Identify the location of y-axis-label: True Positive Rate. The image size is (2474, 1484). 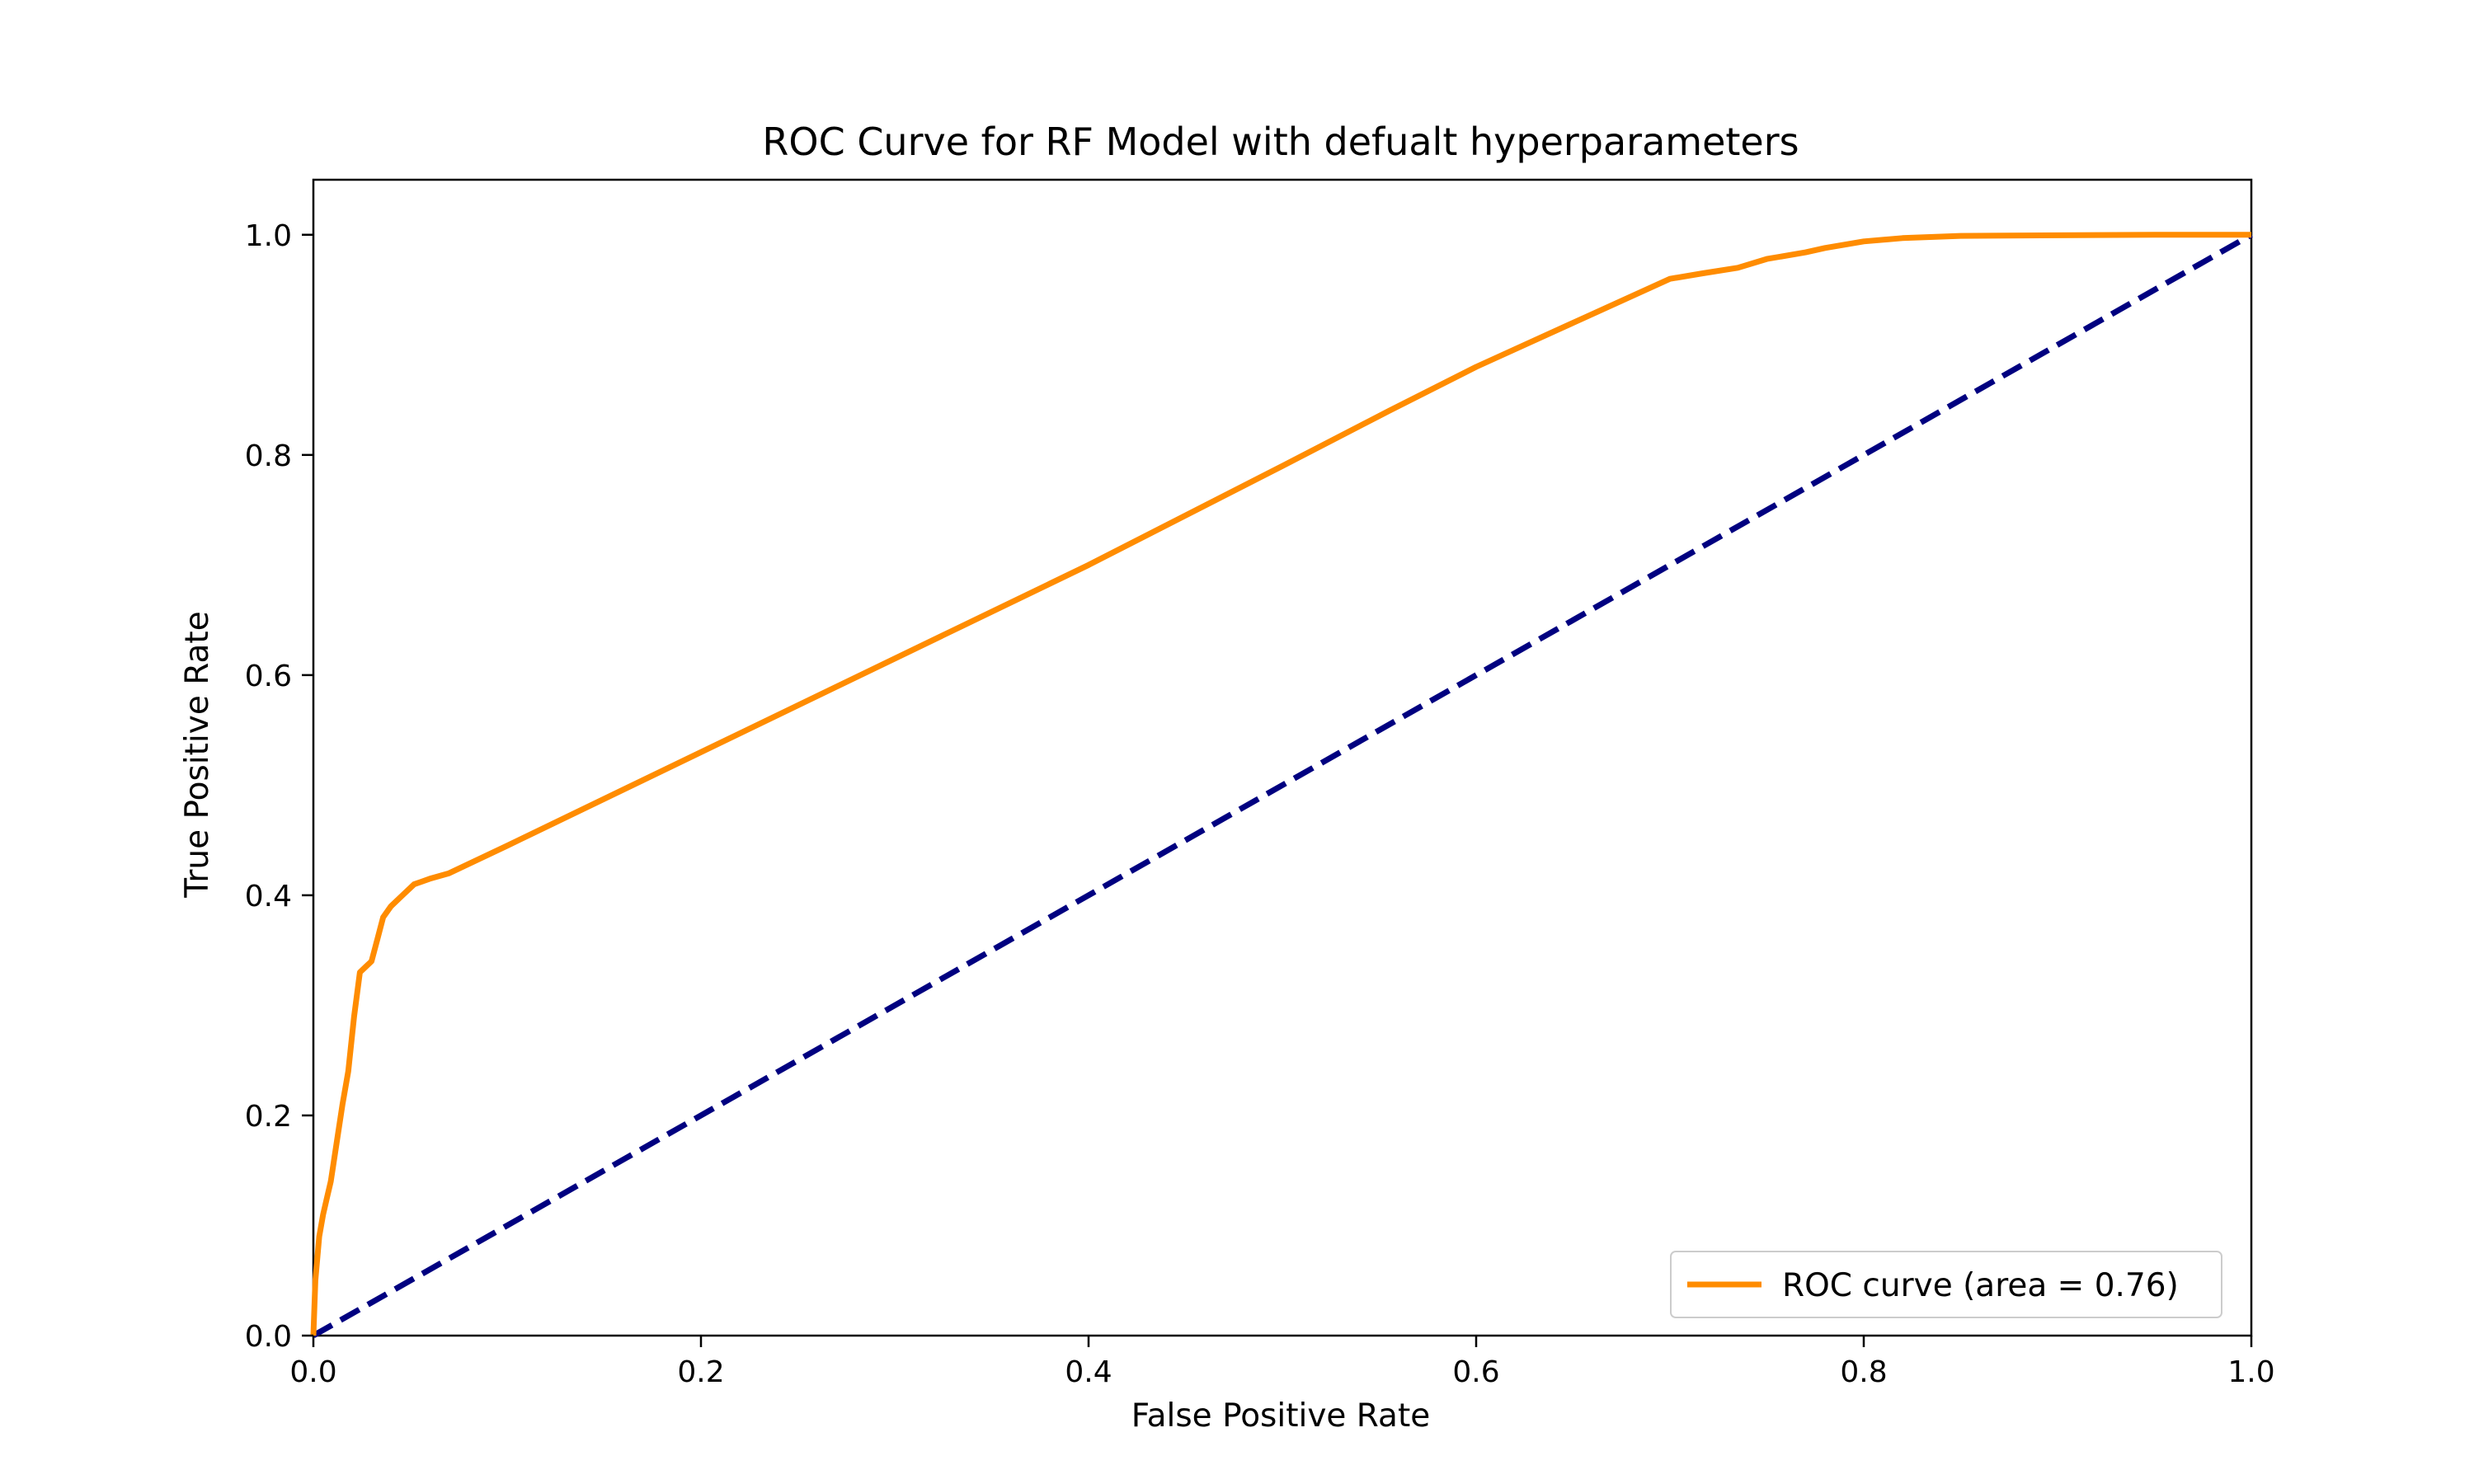
(197, 754).